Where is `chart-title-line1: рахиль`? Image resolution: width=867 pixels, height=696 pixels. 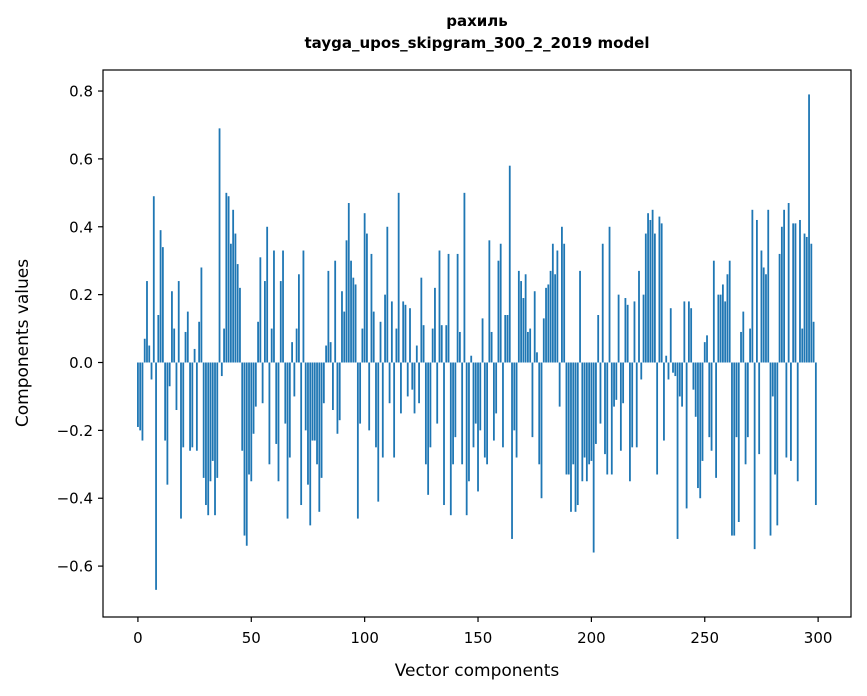
chart-title-line1: рахиль is located at coordinates (477, 21).